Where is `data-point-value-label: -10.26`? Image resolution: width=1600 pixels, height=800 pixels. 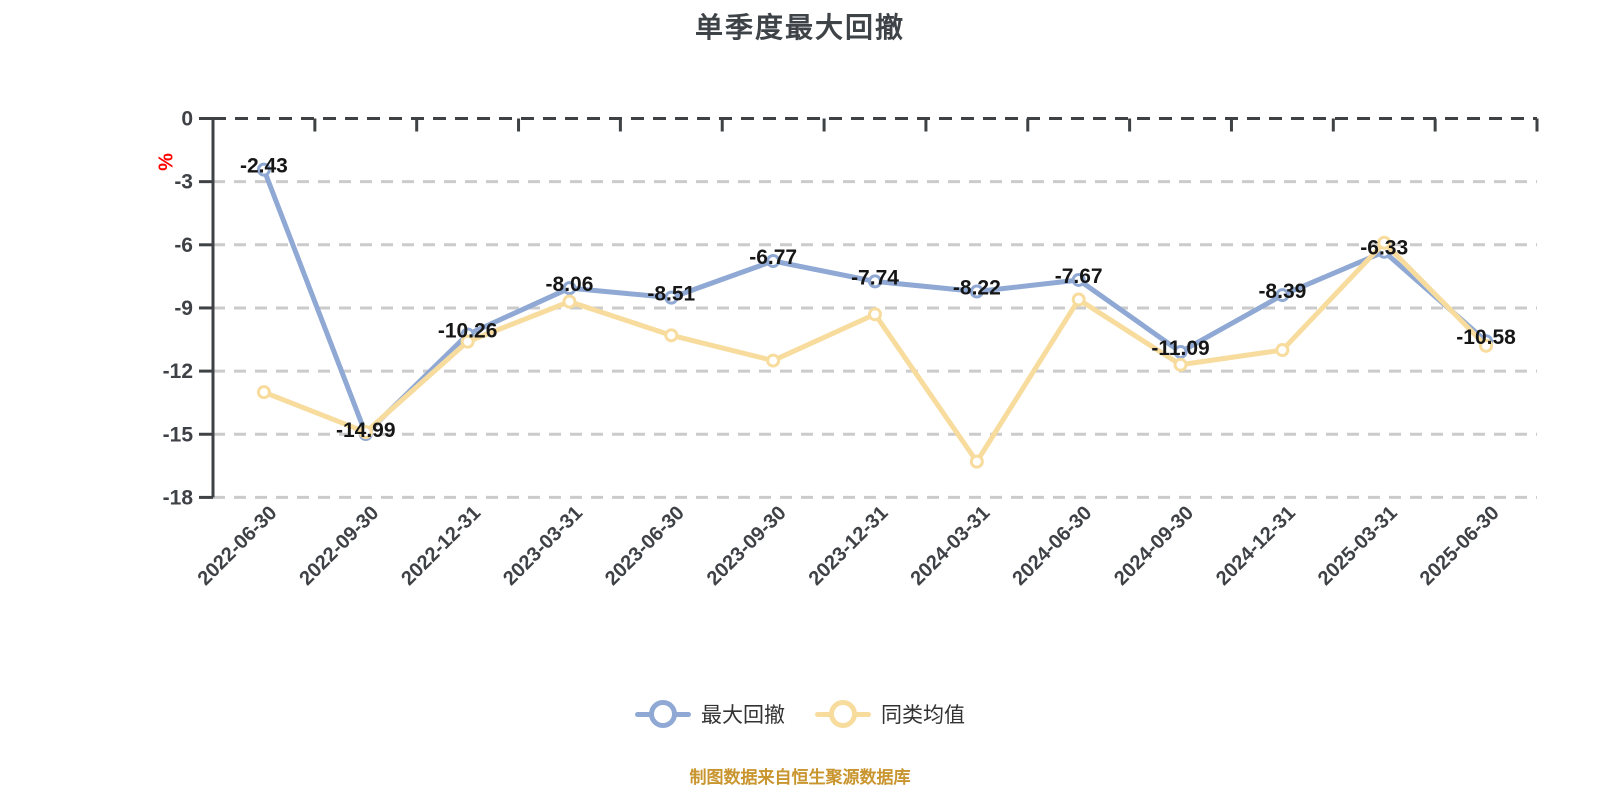
data-point-value-label: -10.26 is located at coordinates (468, 330).